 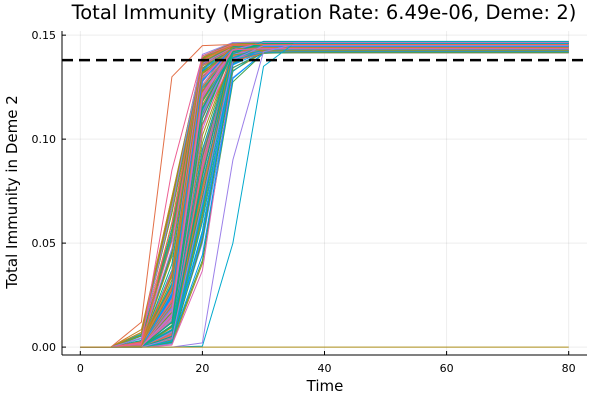 What do you see at coordinates (447, 368) in the screenshot?
I see `x-tick-label: 60` at bounding box center [447, 368].